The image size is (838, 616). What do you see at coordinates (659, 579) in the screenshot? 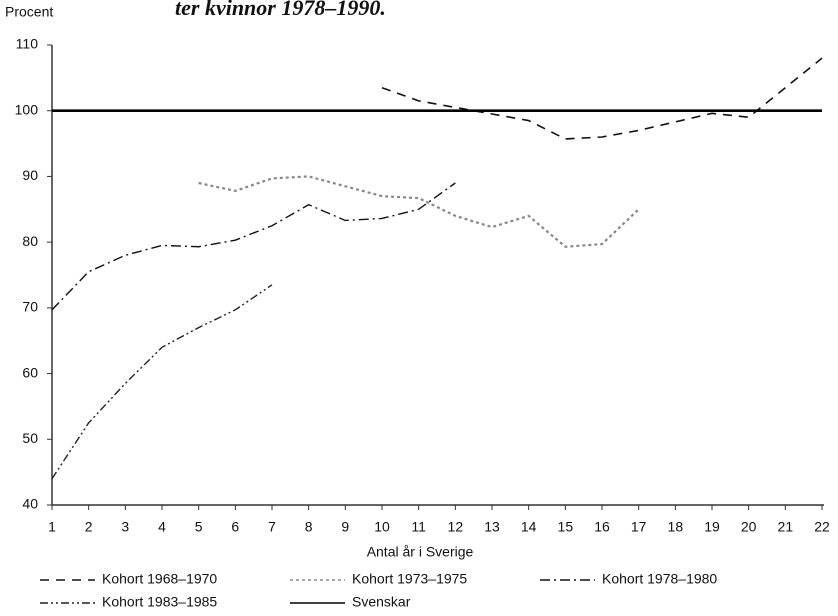
I see `legend-label: Kohort 1978–1980` at bounding box center [659, 579].